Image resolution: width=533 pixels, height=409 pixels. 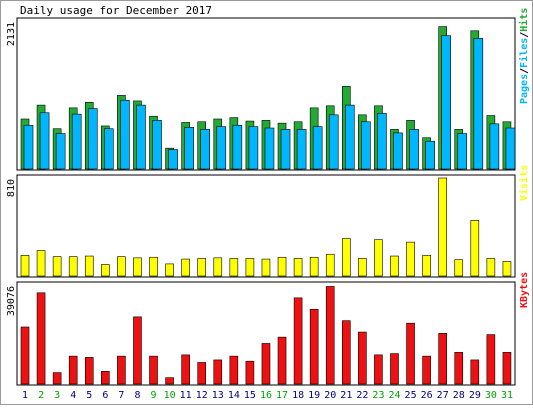 I want to click on x-tick-label-day-12: 12, so click(x=202, y=395).